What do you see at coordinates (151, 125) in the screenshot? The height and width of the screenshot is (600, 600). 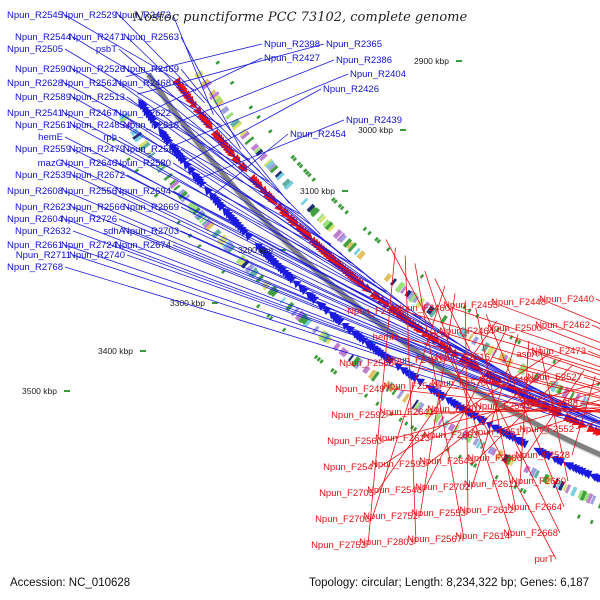 I see `reverse-gene-label: Npun_R2618` at bounding box center [151, 125].